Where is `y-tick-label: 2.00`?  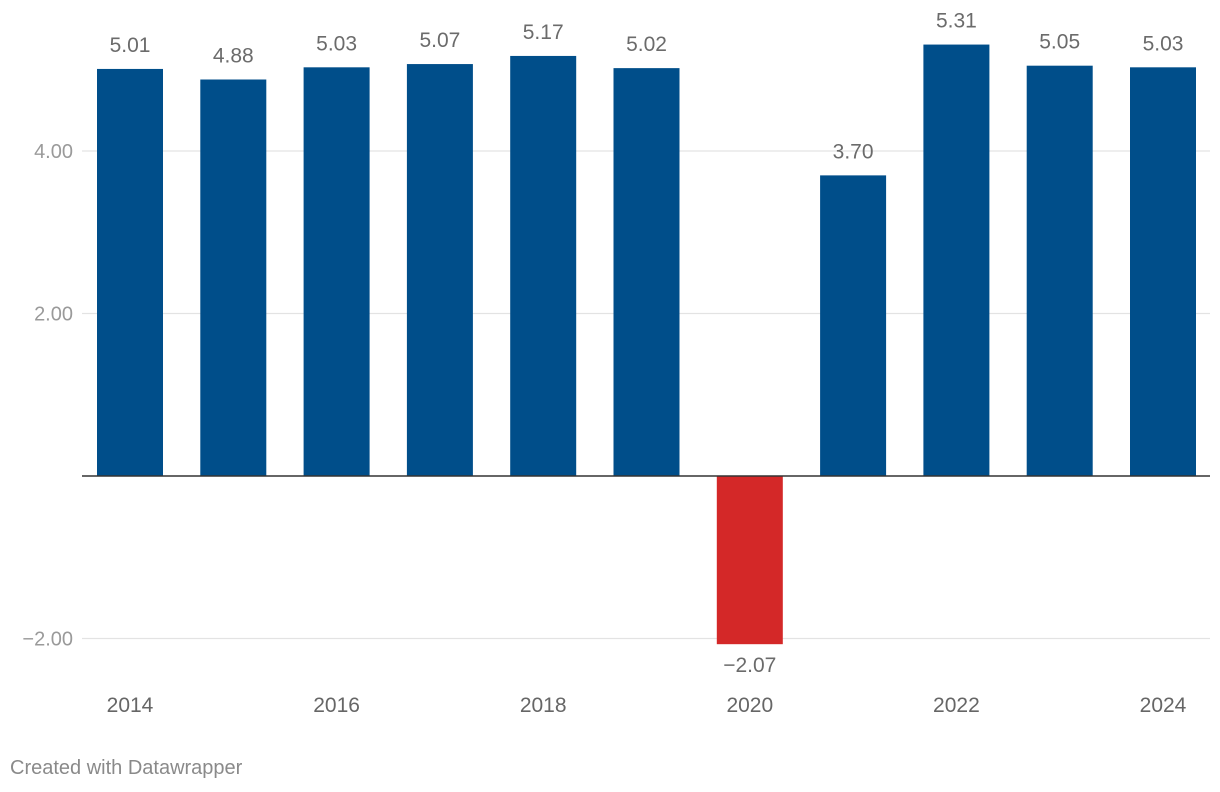
y-tick-label: 2.00 is located at coordinates (53, 315).